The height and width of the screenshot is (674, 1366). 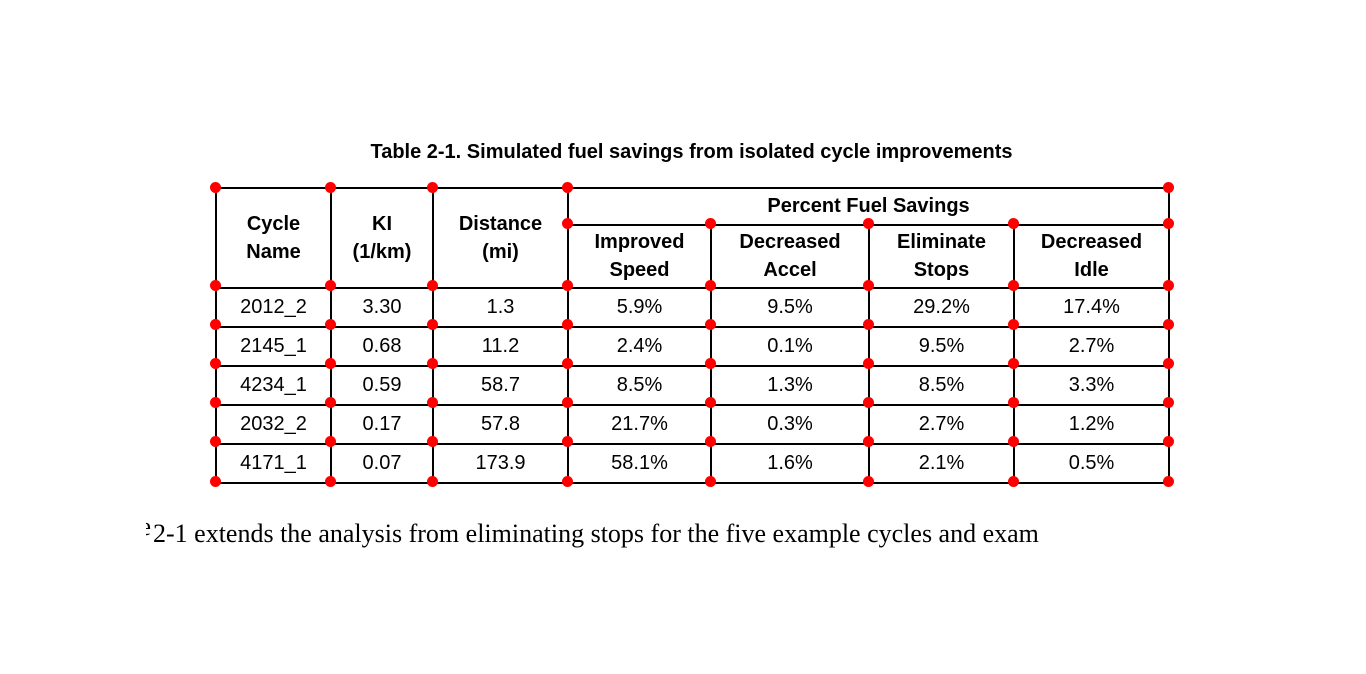 What do you see at coordinates (500, 424) in the screenshot?
I see `table-cell: 57.8` at bounding box center [500, 424].